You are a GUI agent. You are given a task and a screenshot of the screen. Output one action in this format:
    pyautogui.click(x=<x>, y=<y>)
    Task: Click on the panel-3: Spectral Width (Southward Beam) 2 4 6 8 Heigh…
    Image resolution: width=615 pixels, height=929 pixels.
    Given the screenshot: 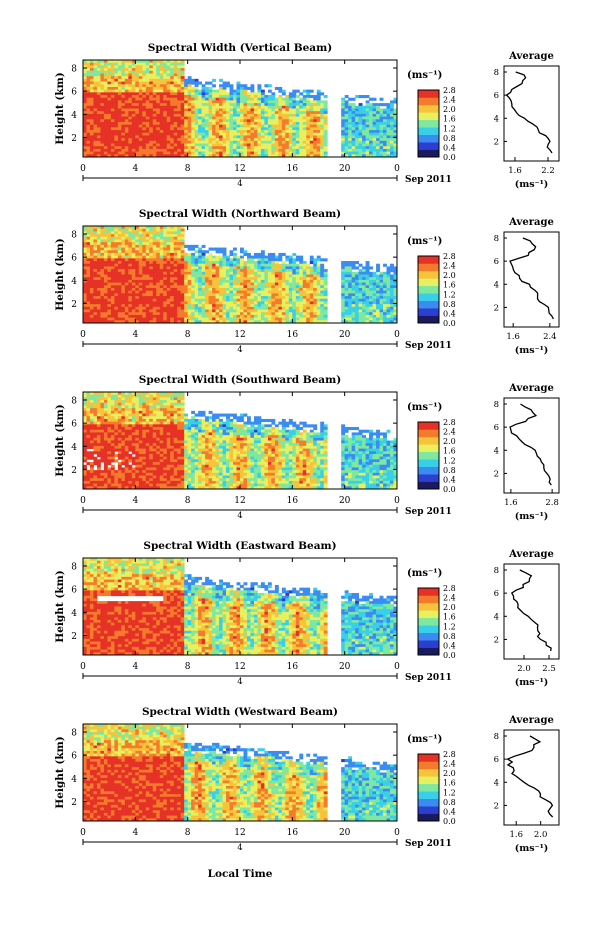 What is the action you would take?
    pyautogui.click(x=307, y=448)
    